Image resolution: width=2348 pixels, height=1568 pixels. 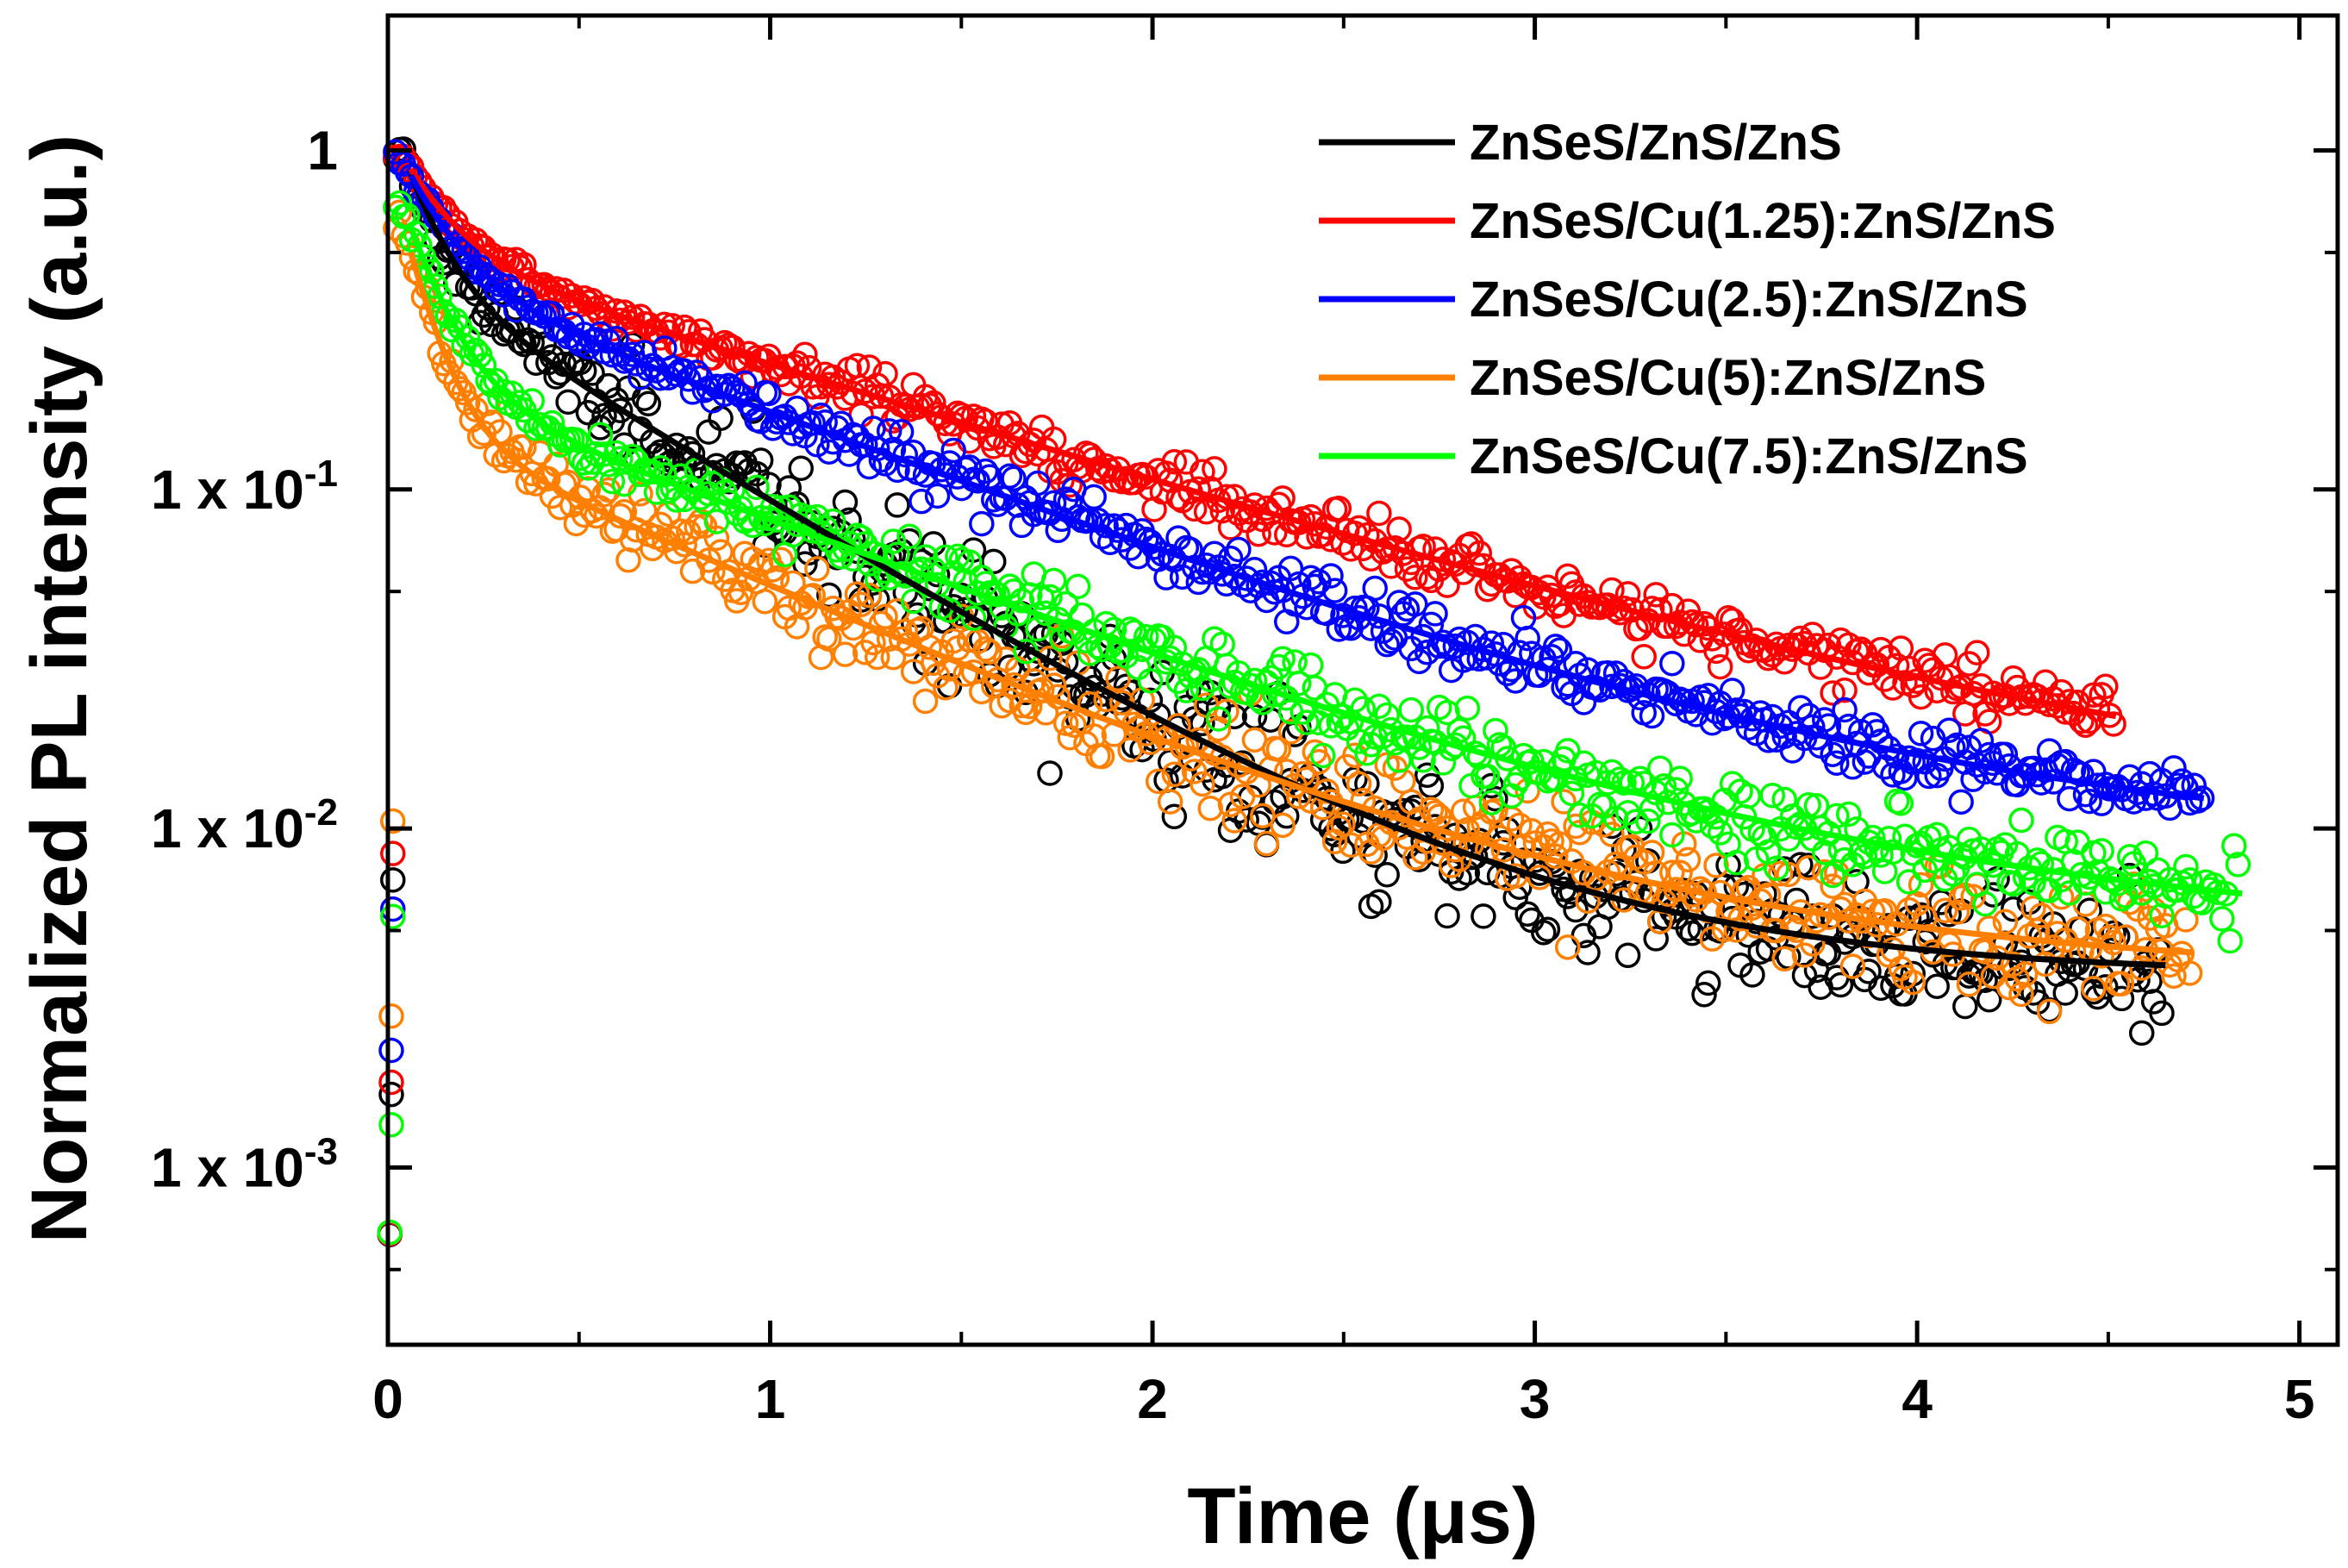 What do you see at coordinates (1763, 221) in the screenshot?
I see `legend-label: ZnSeS/Cu(1.25):ZnS/ZnS` at bounding box center [1763, 221].